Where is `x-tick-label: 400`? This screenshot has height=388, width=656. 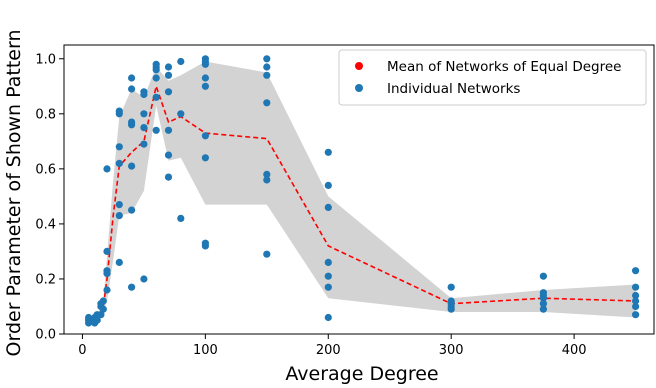 x-tick-label: 400 is located at coordinates (574, 350).